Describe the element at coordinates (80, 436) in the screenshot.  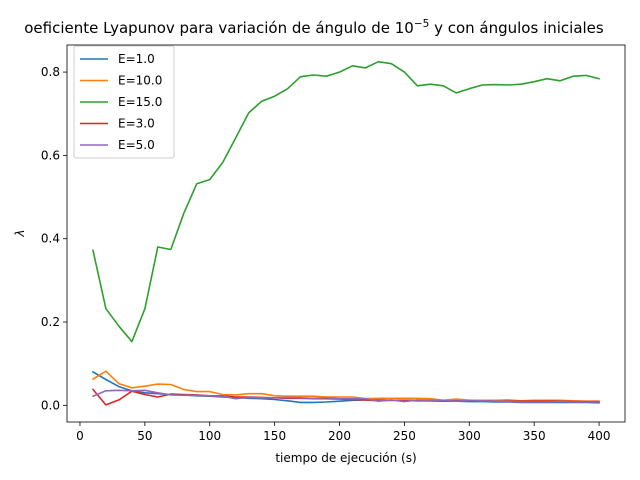
I see `x-tick-label: 0` at that location.